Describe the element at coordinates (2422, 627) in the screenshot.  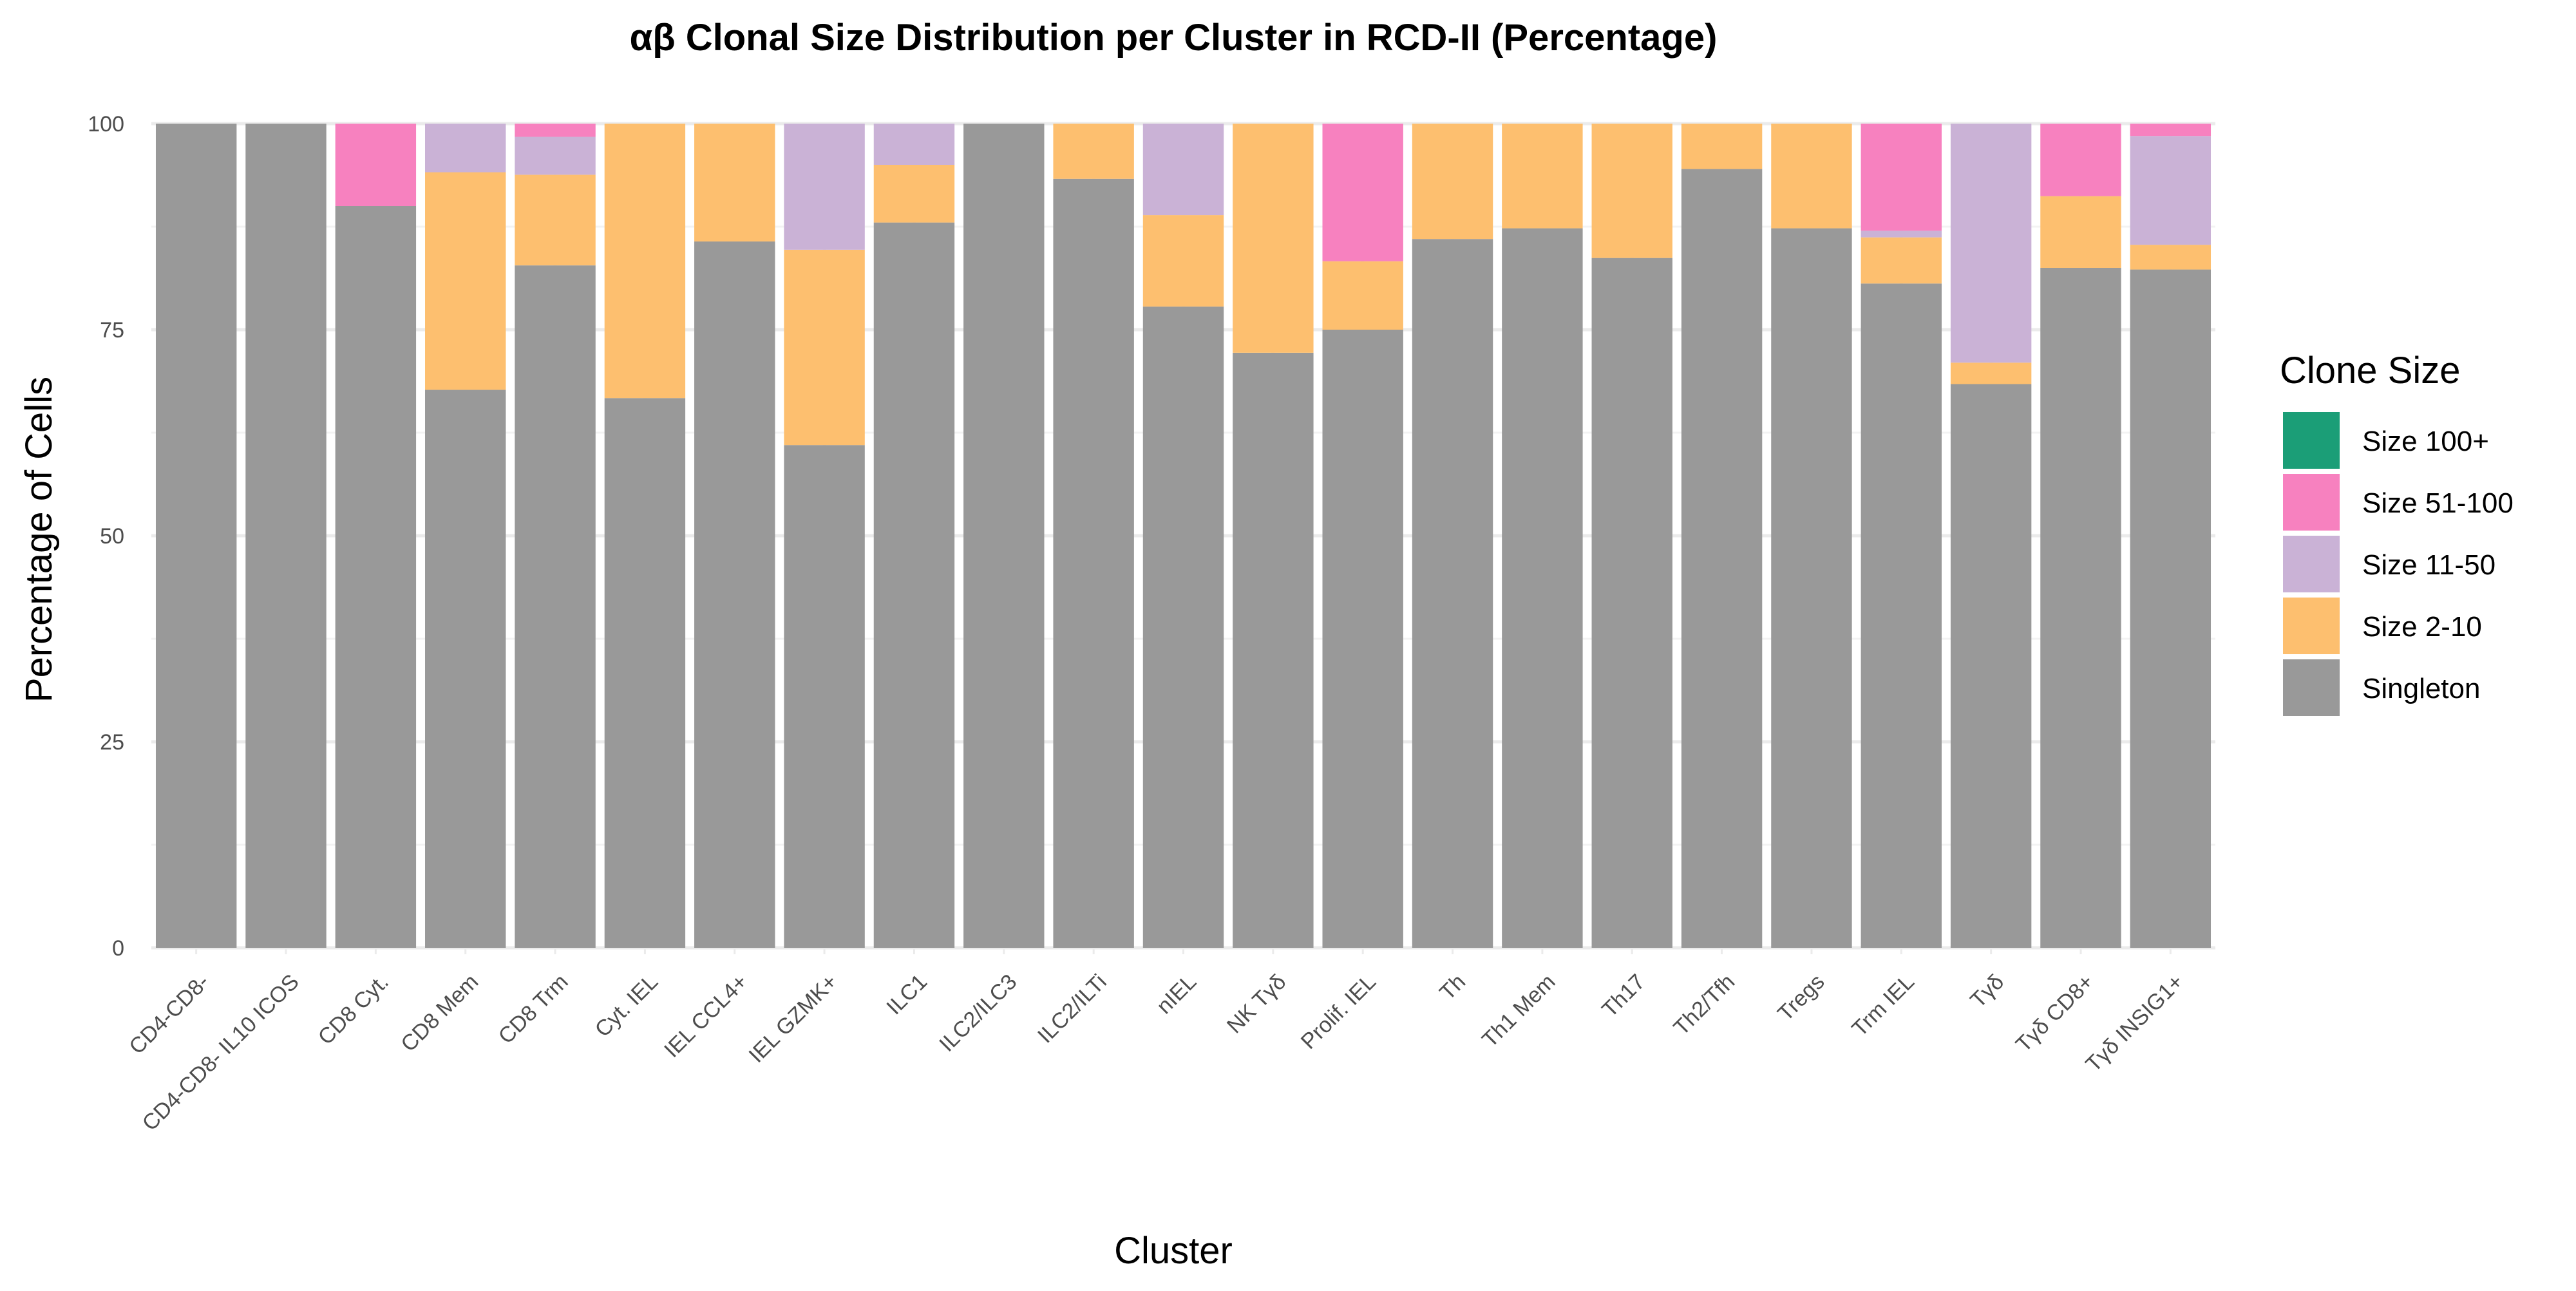
I see `legend-label: Size 2-10` at that location.